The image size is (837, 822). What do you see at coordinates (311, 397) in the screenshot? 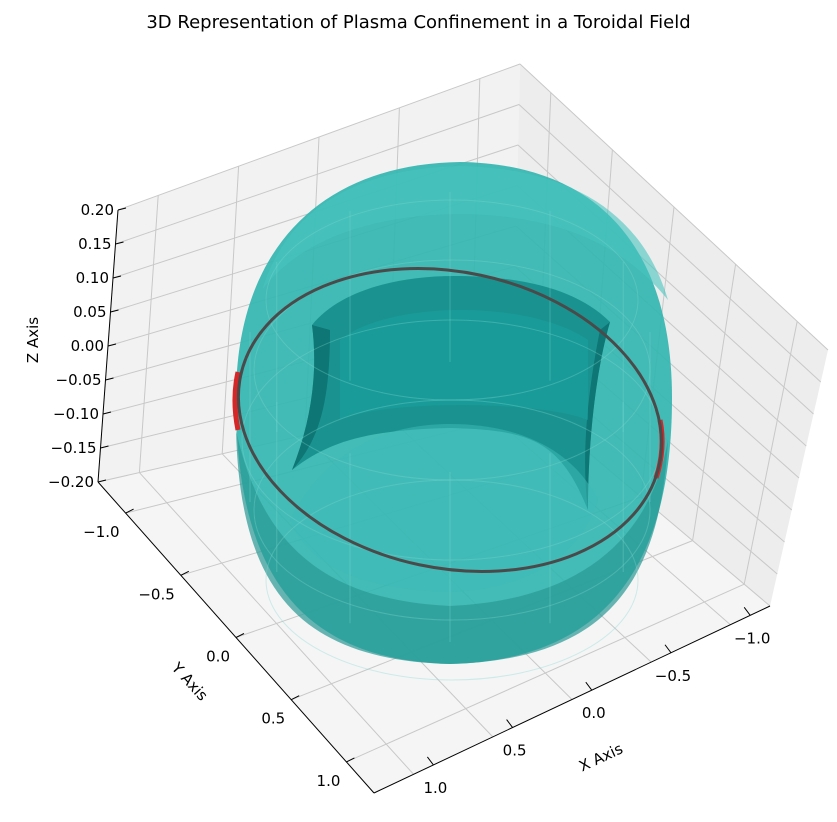
I see `torus-inner-wall-left` at bounding box center [311, 397].